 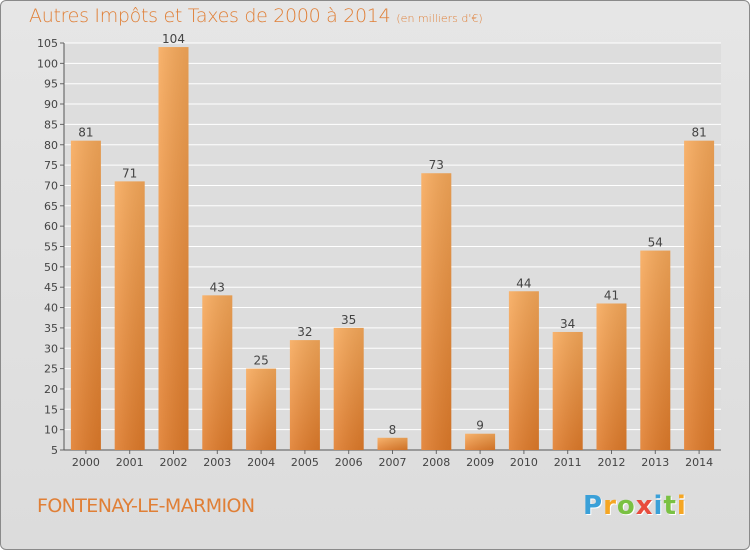 What do you see at coordinates (480, 441) in the screenshot?
I see `bar-shade-2009` at bounding box center [480, 441].